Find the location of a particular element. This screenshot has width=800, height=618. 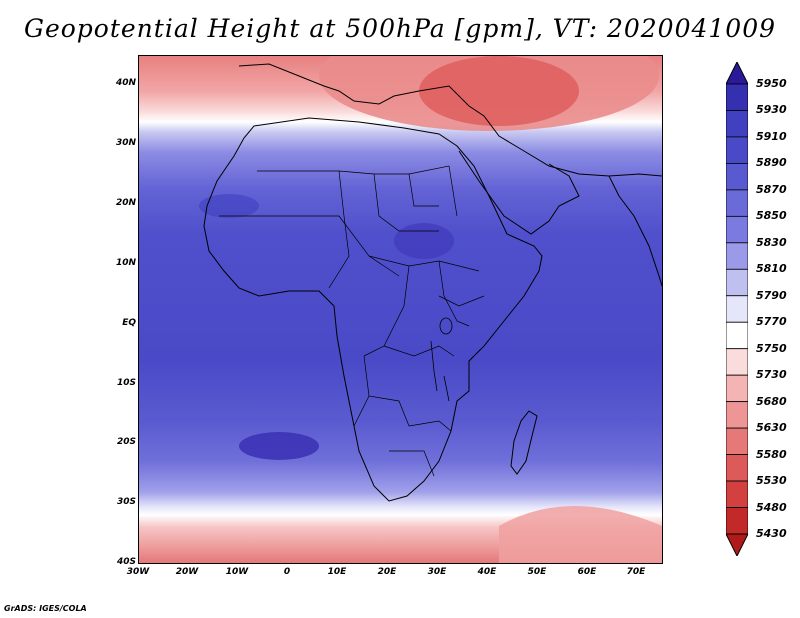

lat-label-30n: 30N is located at coordinates (125, 143).